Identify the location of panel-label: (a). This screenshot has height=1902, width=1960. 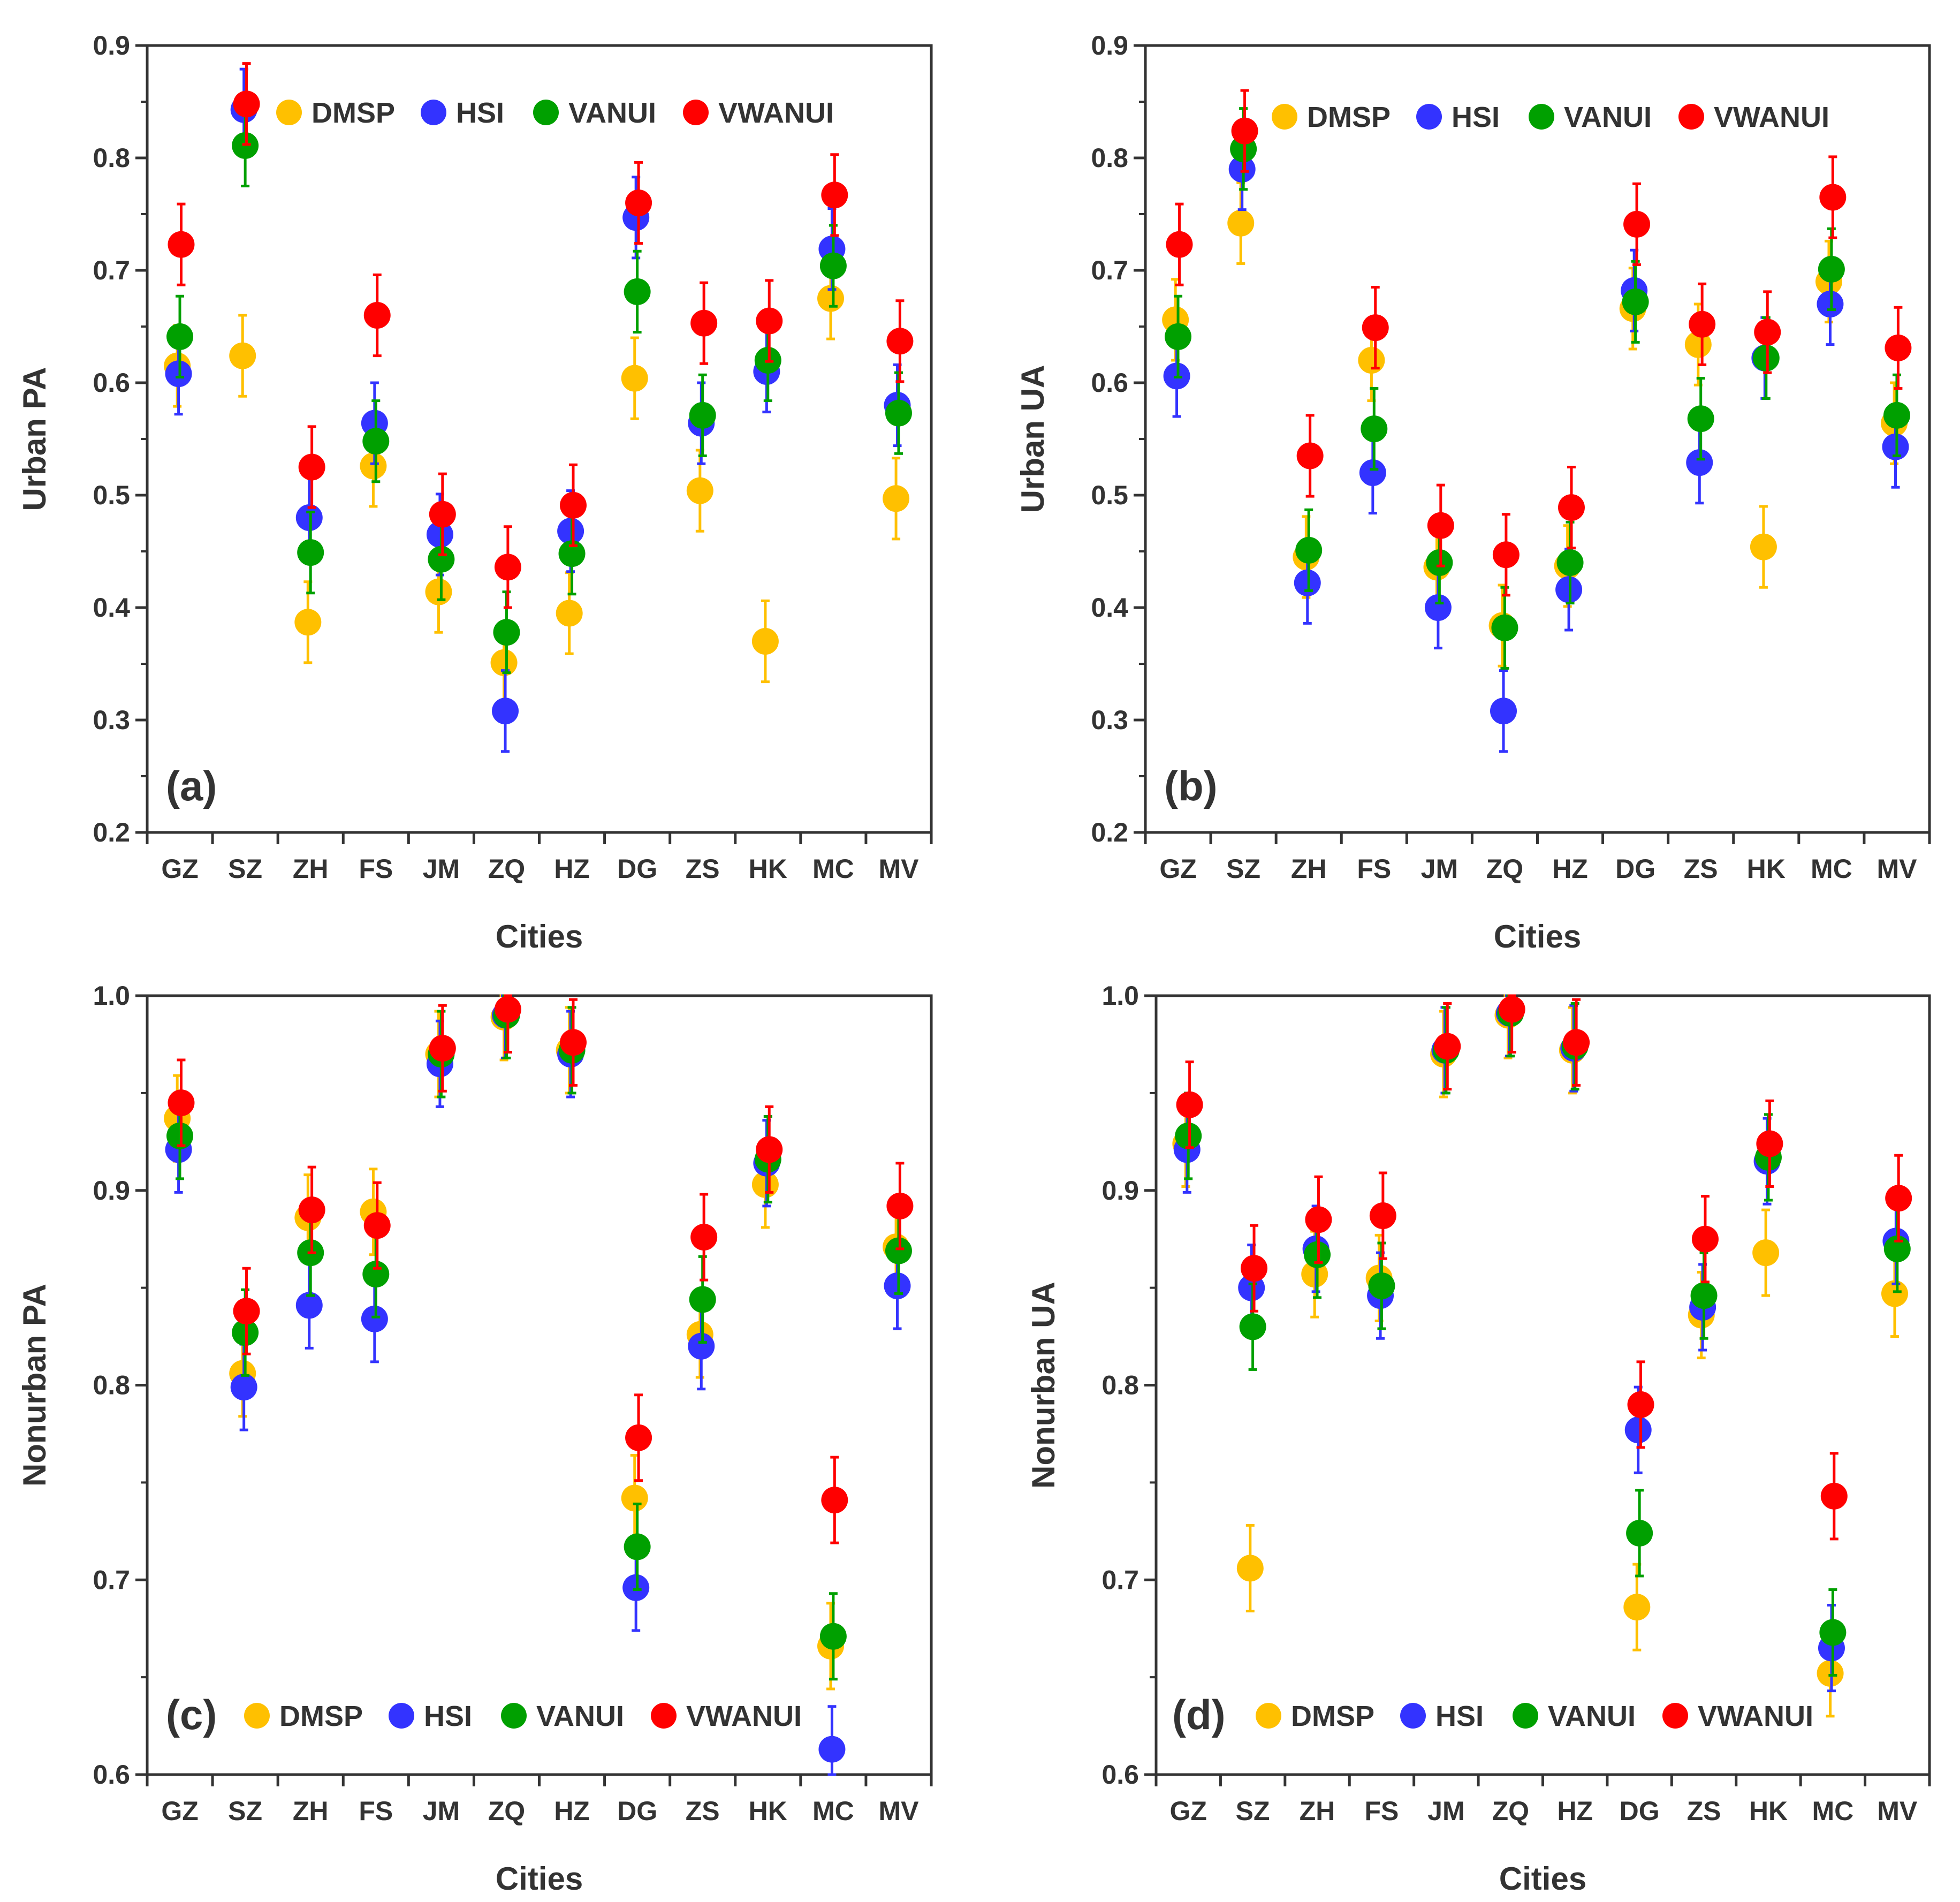
(192, 785).